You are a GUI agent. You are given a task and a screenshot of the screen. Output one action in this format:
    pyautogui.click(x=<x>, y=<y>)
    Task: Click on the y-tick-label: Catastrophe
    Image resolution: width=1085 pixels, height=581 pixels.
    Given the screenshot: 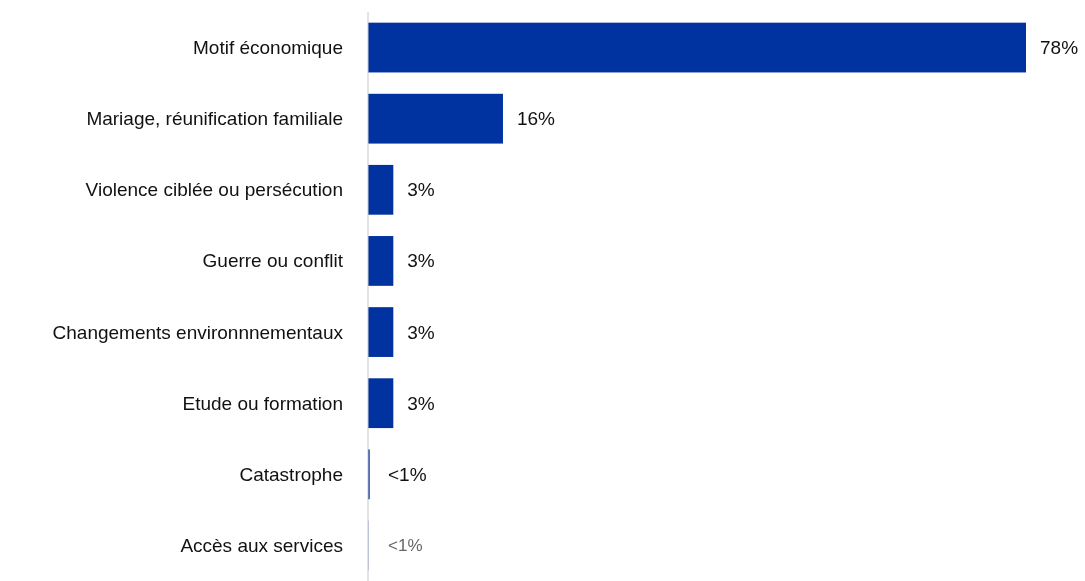 What is the action you would take?
    pyautogui.click(x=291, y=474)
    